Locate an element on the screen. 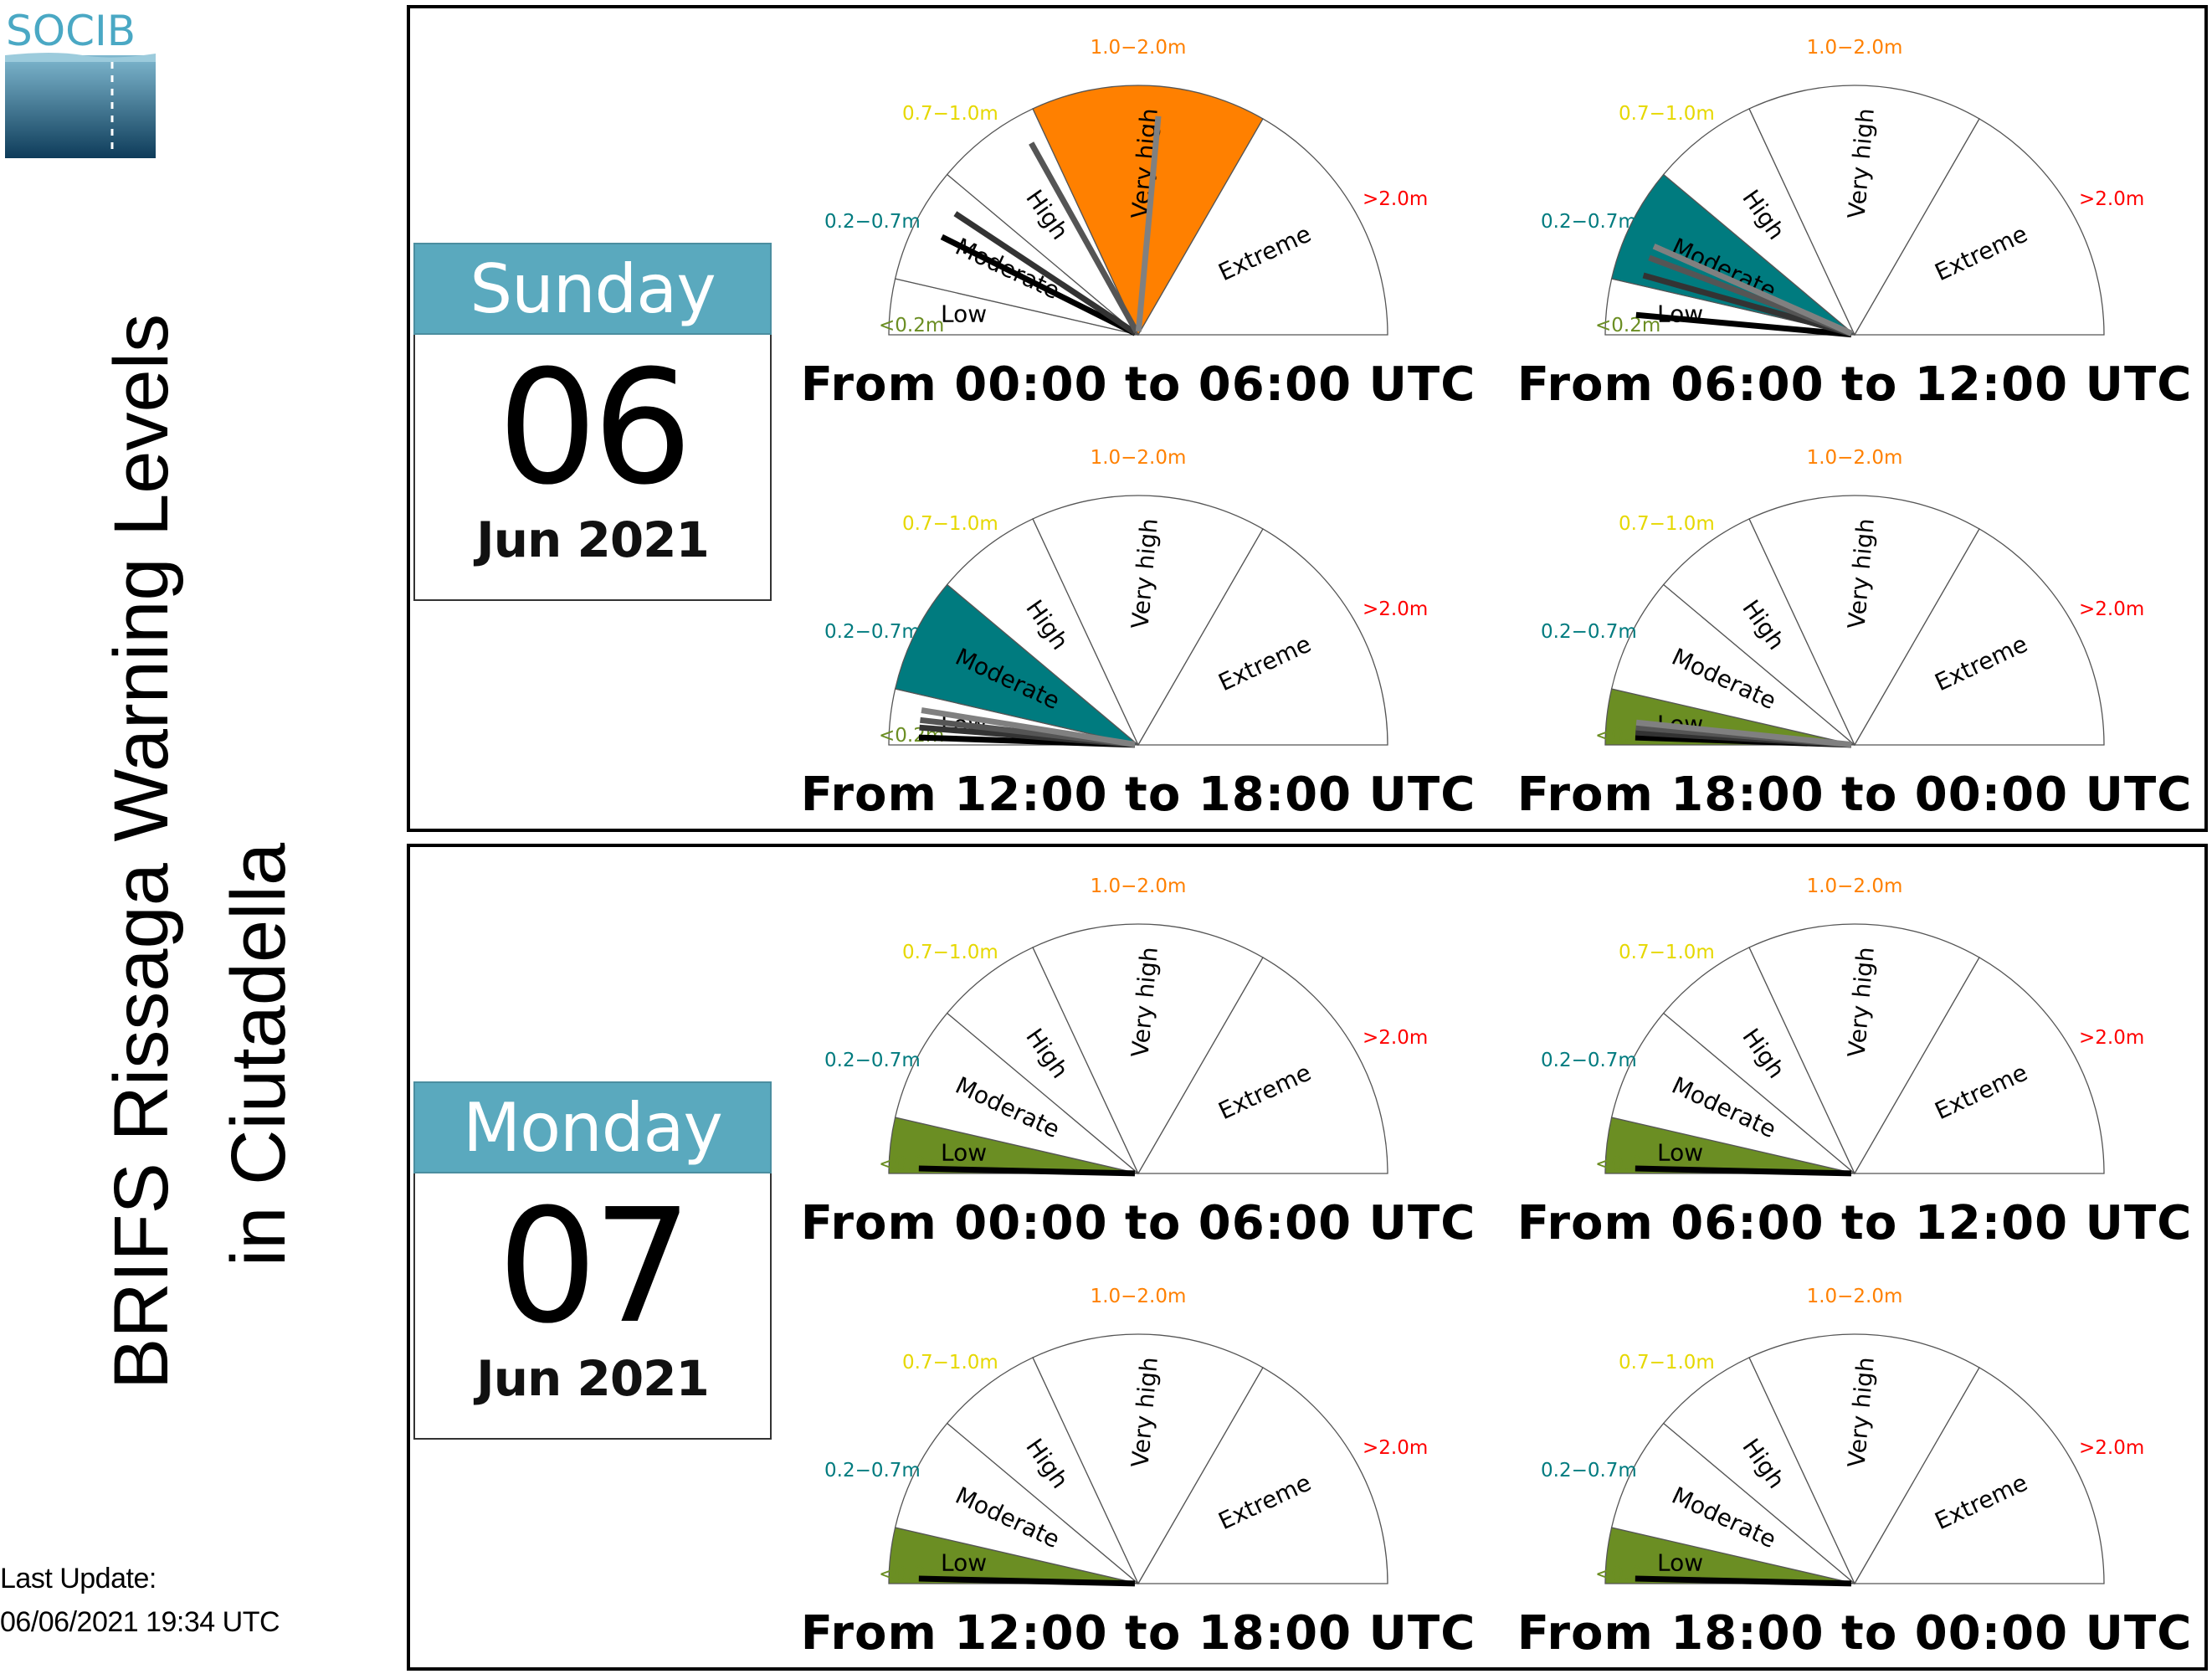  calendar-weekday: Sunday is located at coordinates (592, 289).